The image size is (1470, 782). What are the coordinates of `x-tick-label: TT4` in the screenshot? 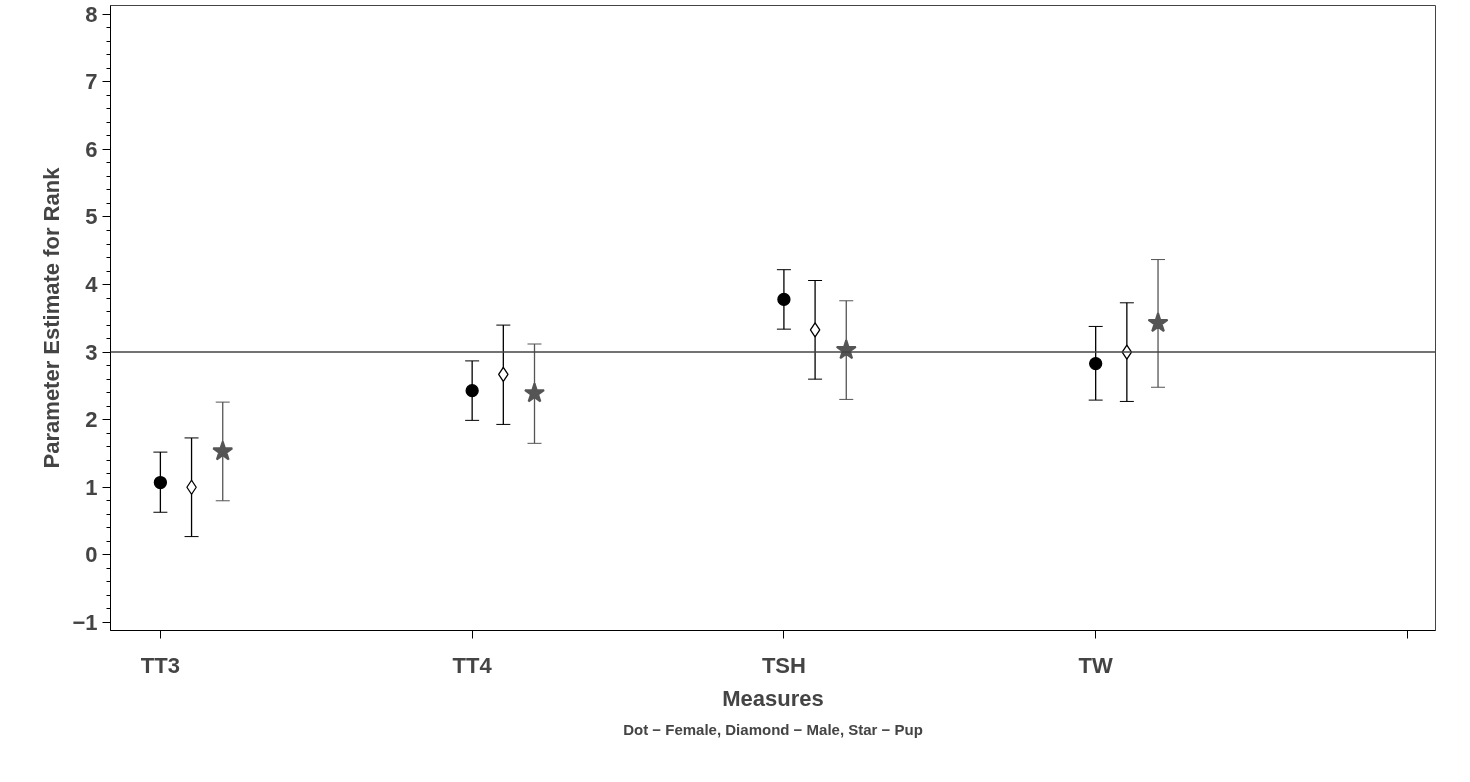 It's located at (472, 665).